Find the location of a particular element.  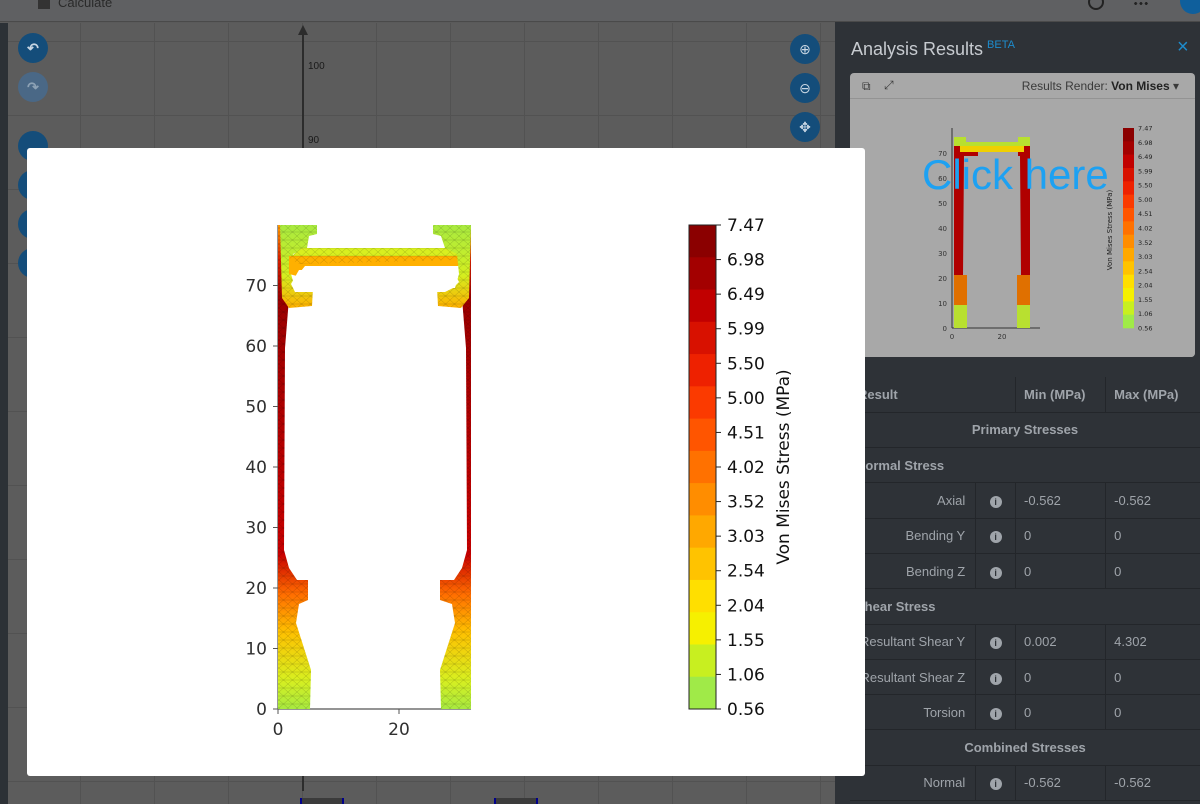

results-render-select: Results Render: Von Mises ▾ is located at coordinates (1100, 86).